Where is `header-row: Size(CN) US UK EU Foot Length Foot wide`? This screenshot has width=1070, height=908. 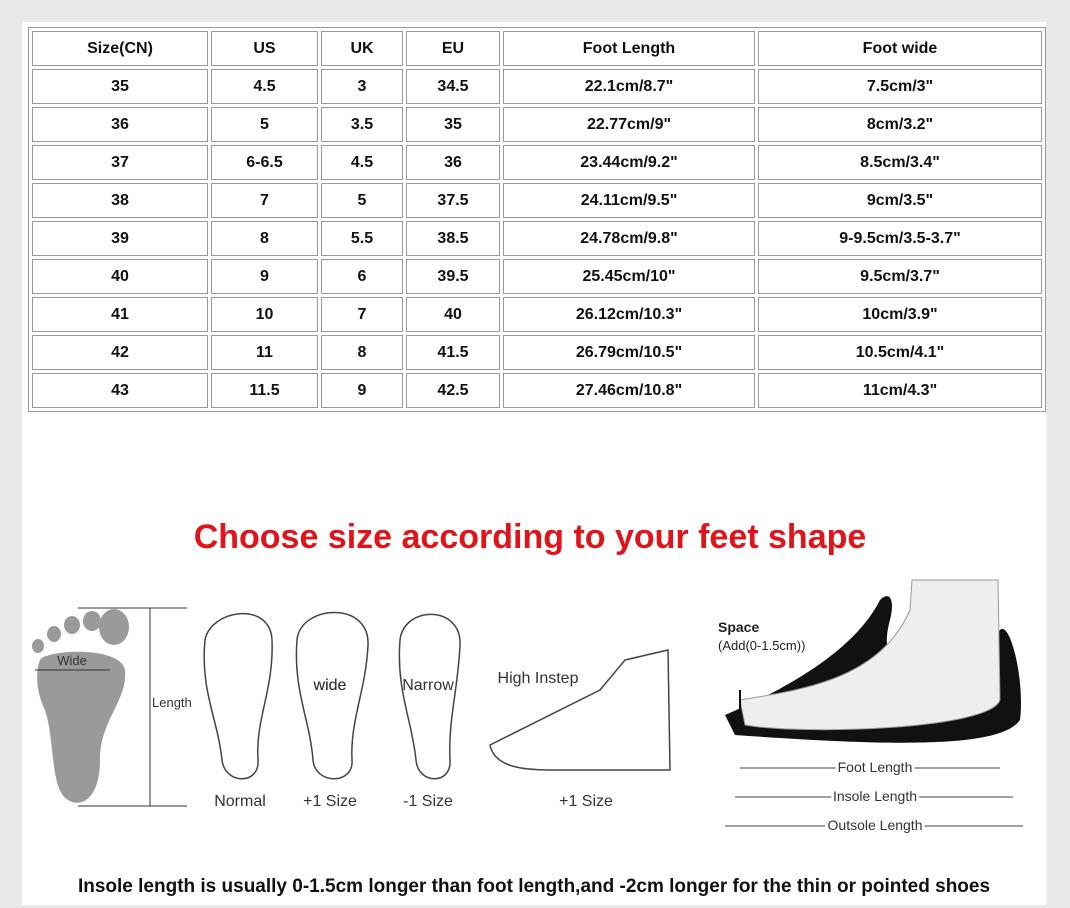
header-row: Size(CN) US UK EU Foot Length Foot wide is located at coordinates (537, 48).